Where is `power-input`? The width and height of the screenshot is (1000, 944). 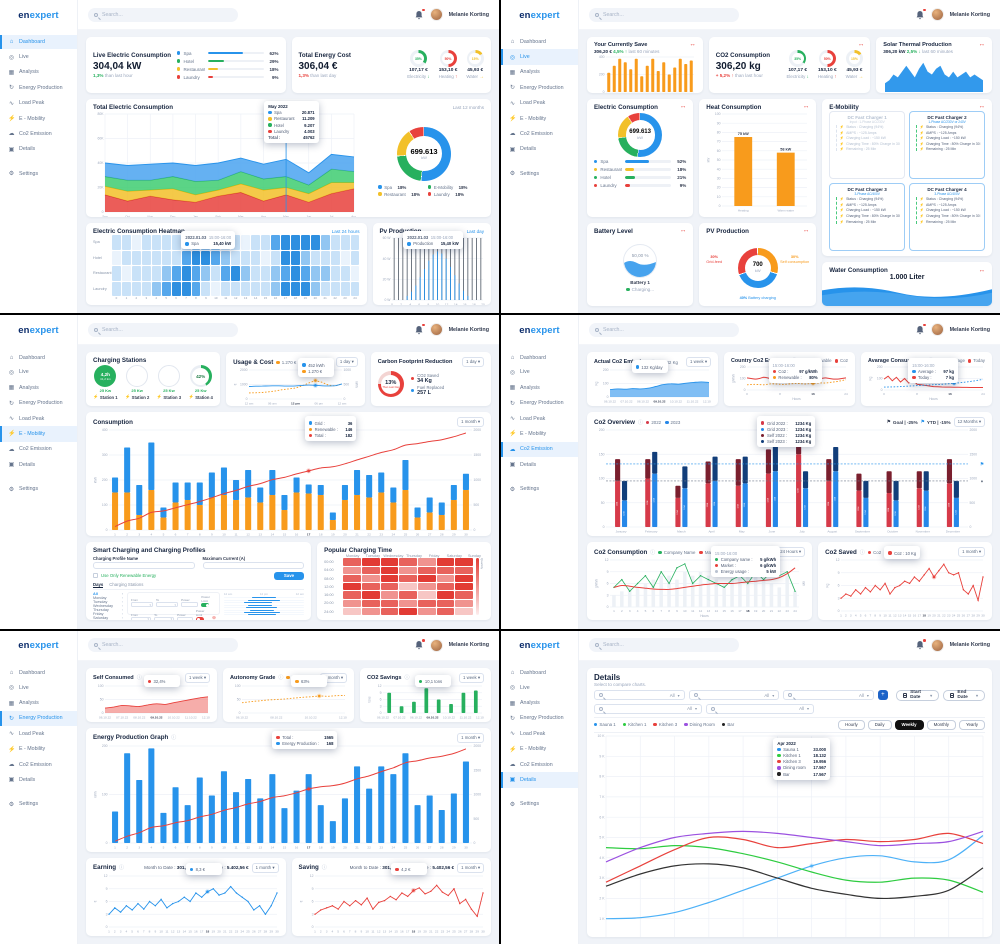
power-input is located at coordinates (190, 605).